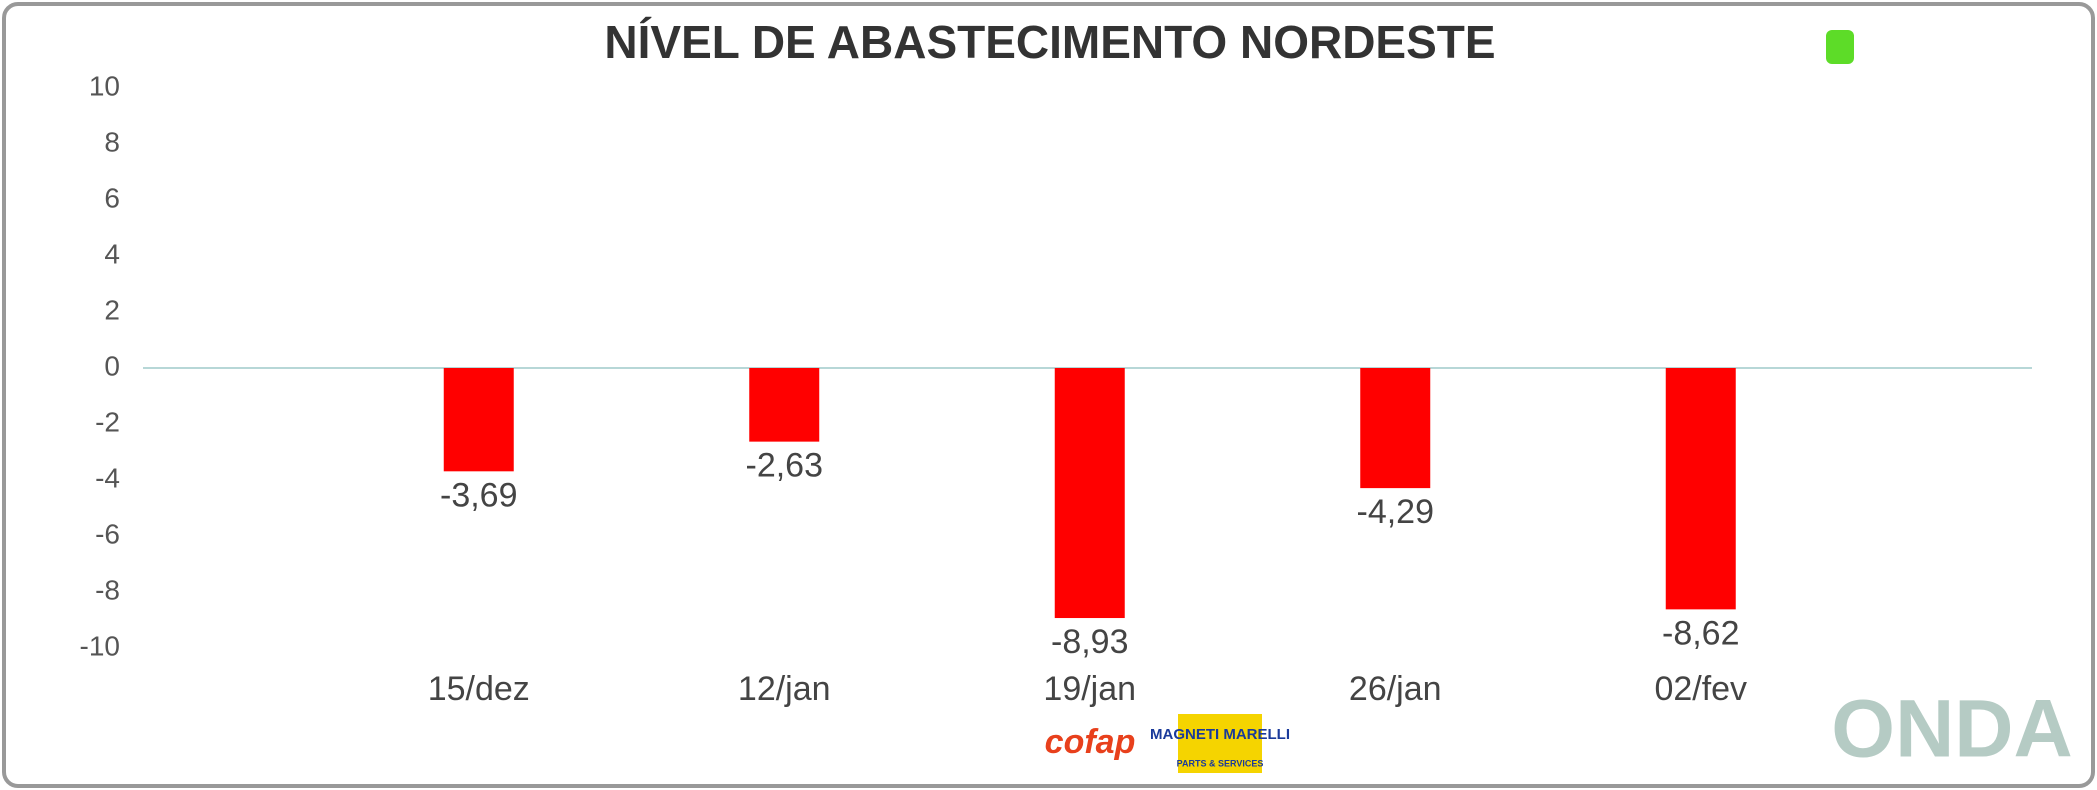  I want to click on y-tick-label: 6, so click(112, 197).